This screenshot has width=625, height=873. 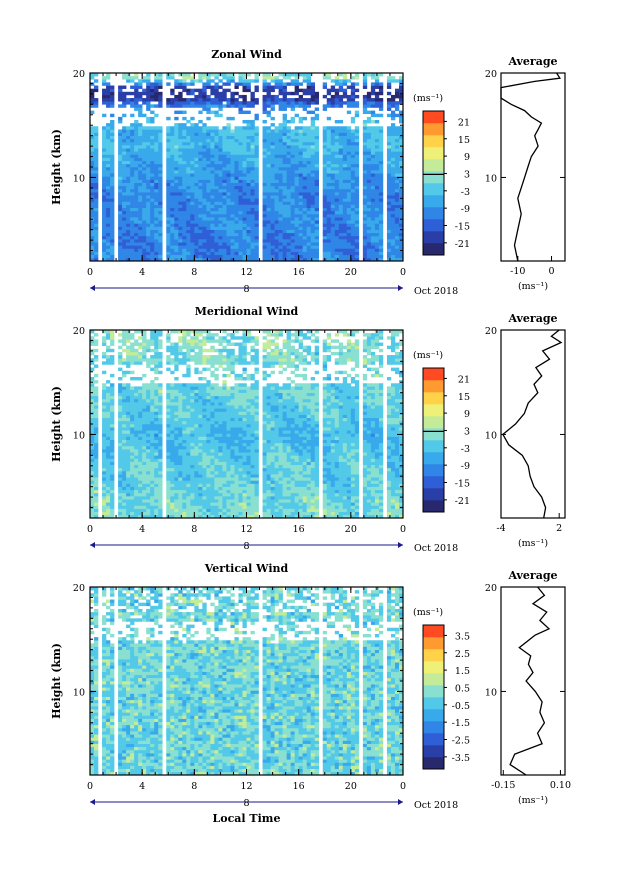 I want to click on profile-x-tick-label: -10, so click(x=517, y=271).